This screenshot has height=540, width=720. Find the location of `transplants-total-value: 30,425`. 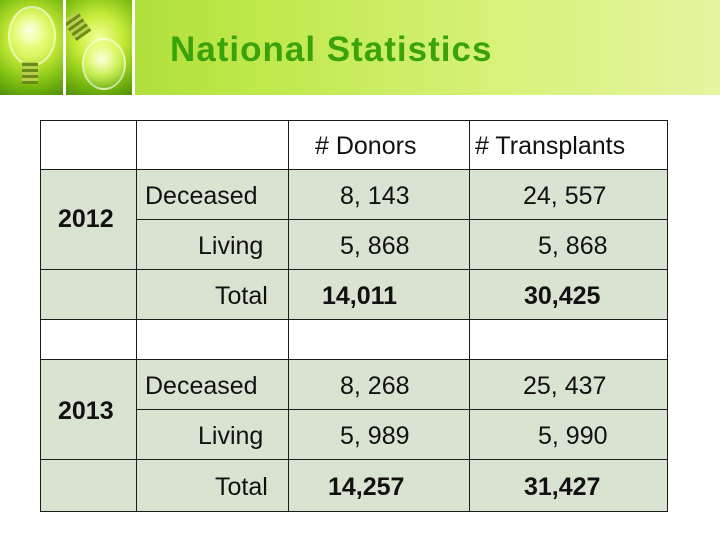

transplants-total-value: 30,425 is located at coordinates (562, 296).